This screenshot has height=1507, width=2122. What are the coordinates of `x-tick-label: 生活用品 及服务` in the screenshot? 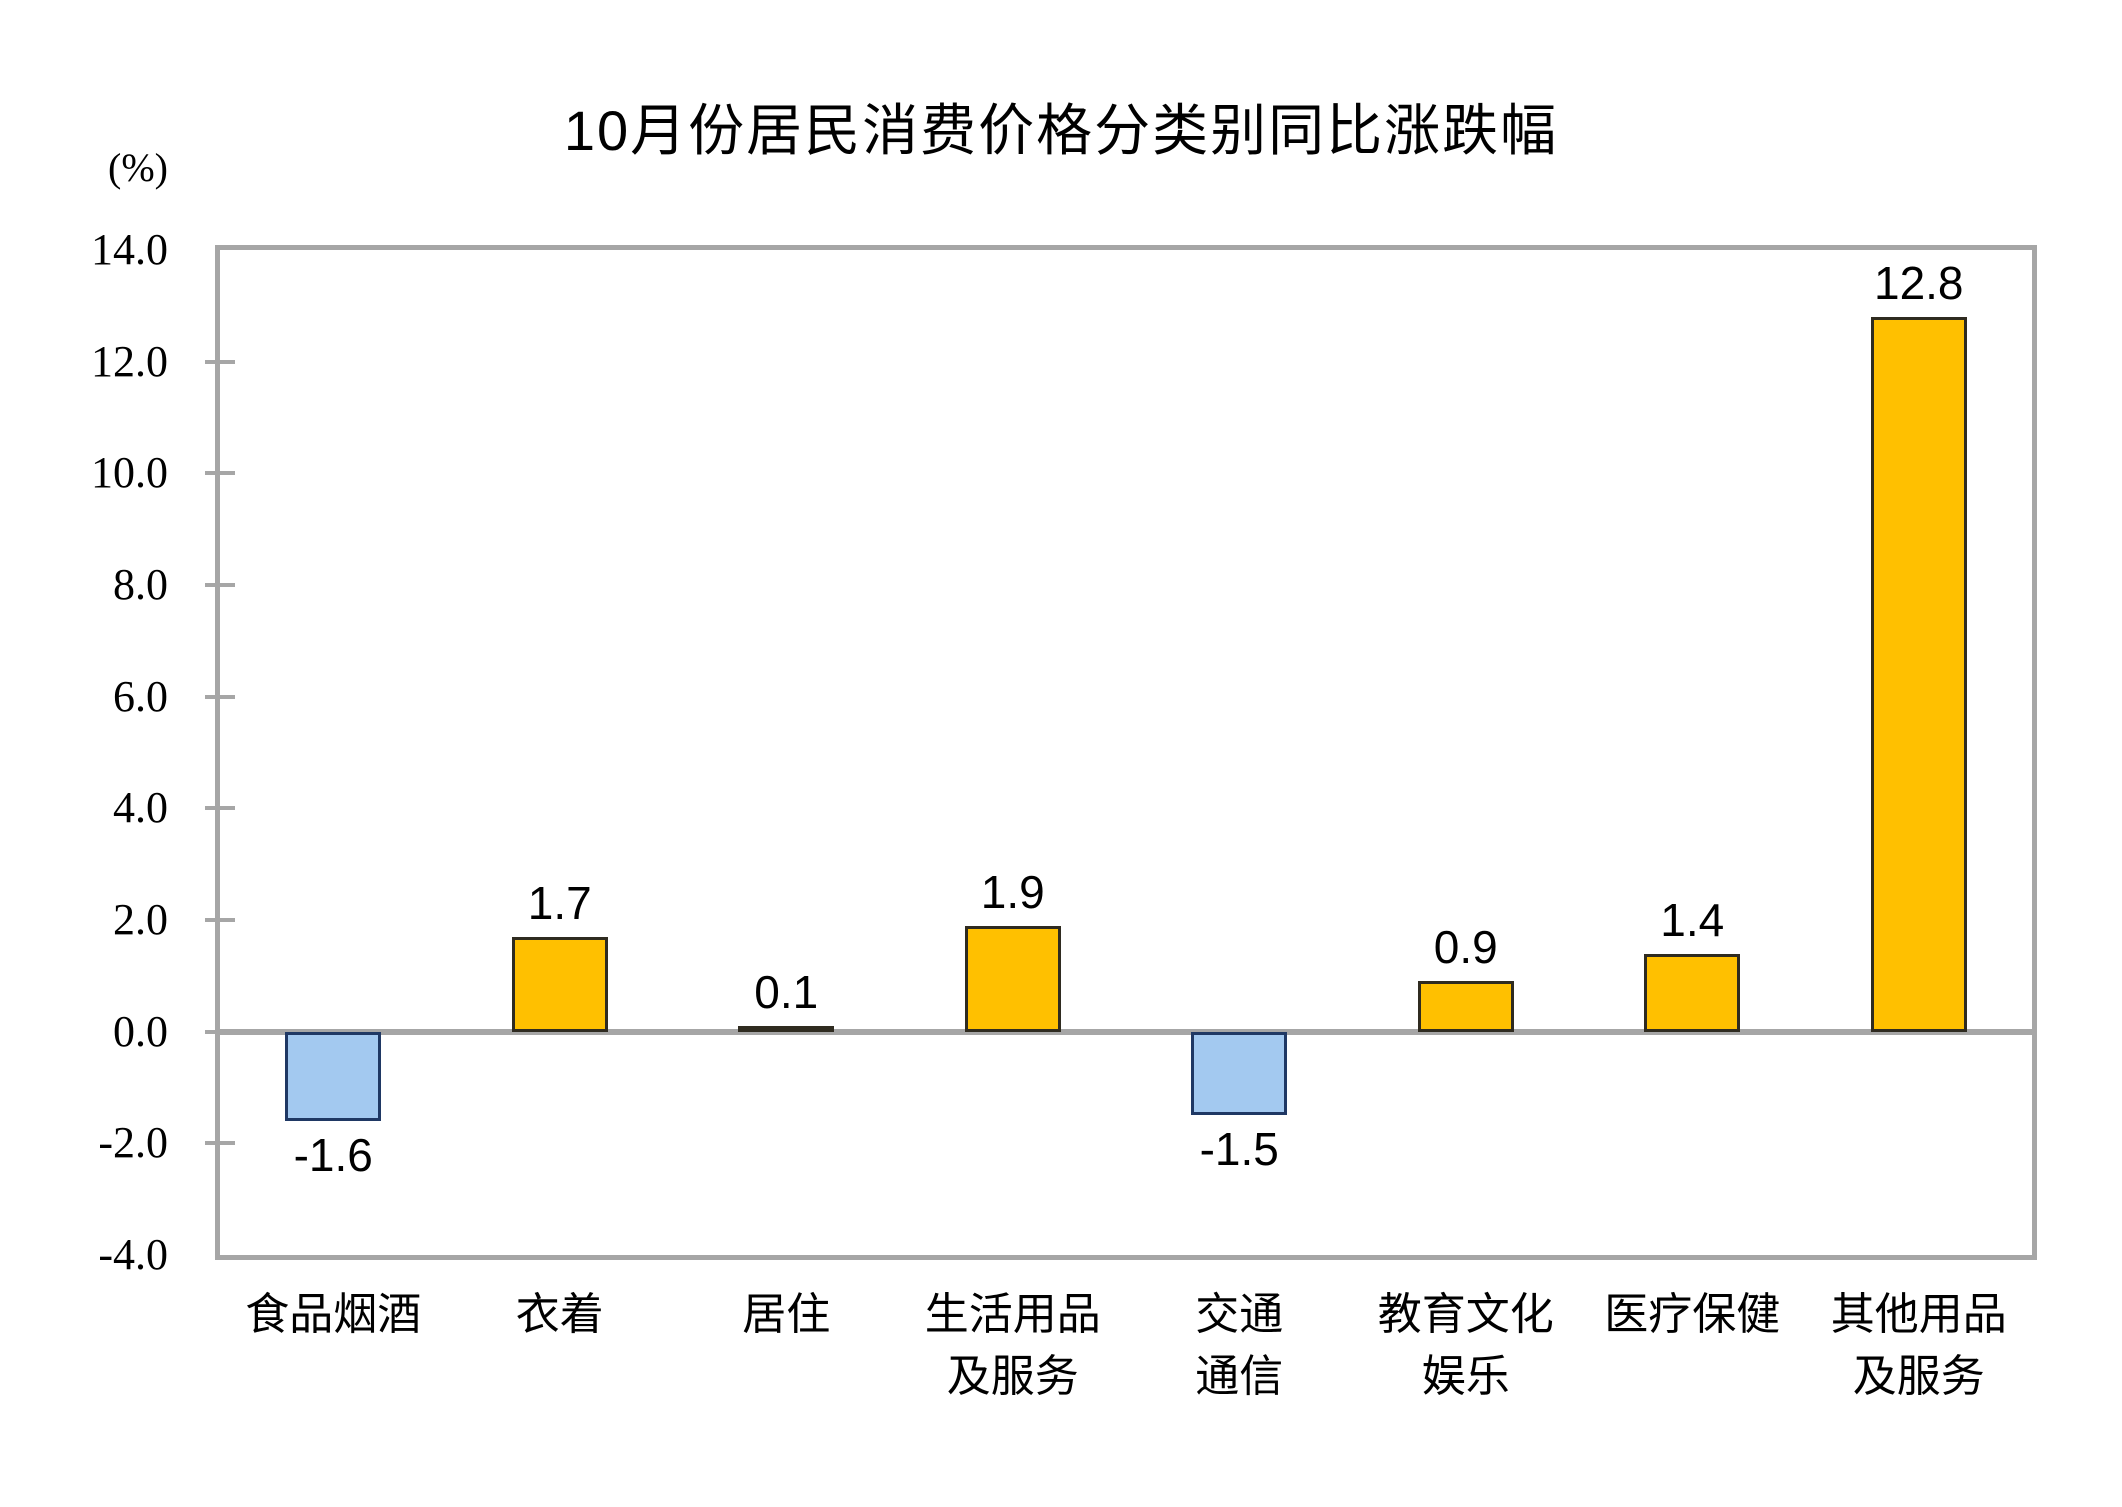 It's located at (1012, 1345).